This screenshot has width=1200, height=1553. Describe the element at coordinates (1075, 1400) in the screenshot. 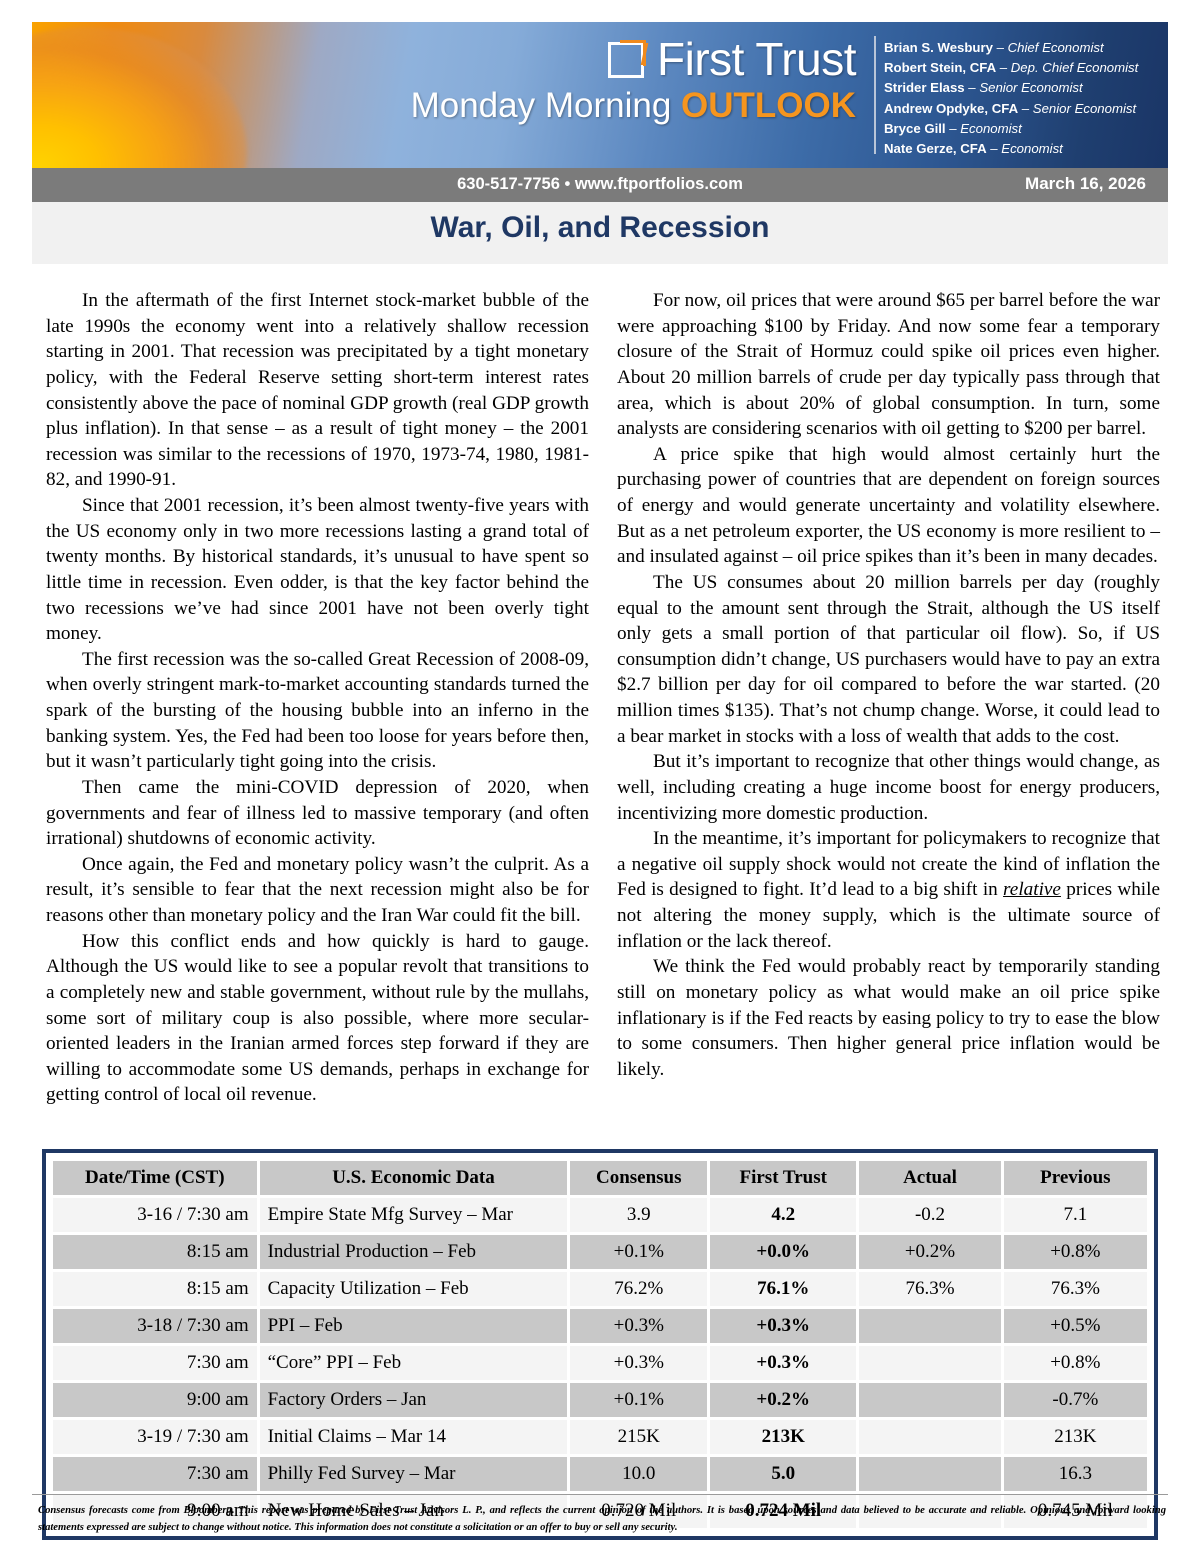

I see `table-cell-previous: -0.7%` at that location.